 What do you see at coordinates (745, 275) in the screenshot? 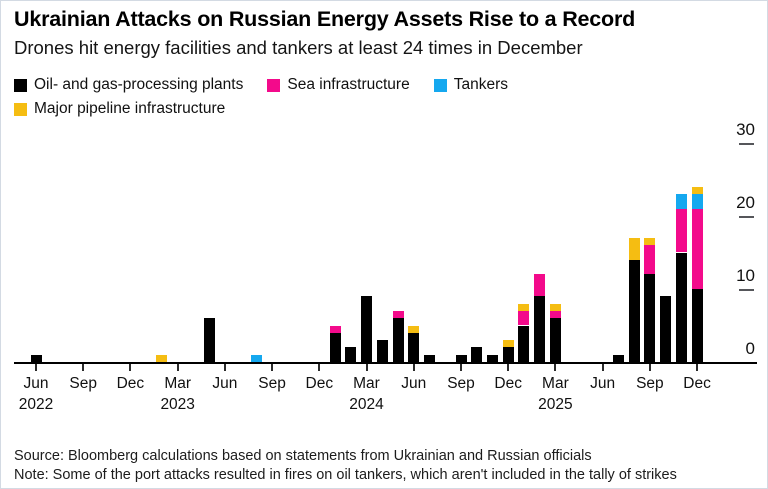
I see `y-axis-label: 10` at bounding box center [745, 275].